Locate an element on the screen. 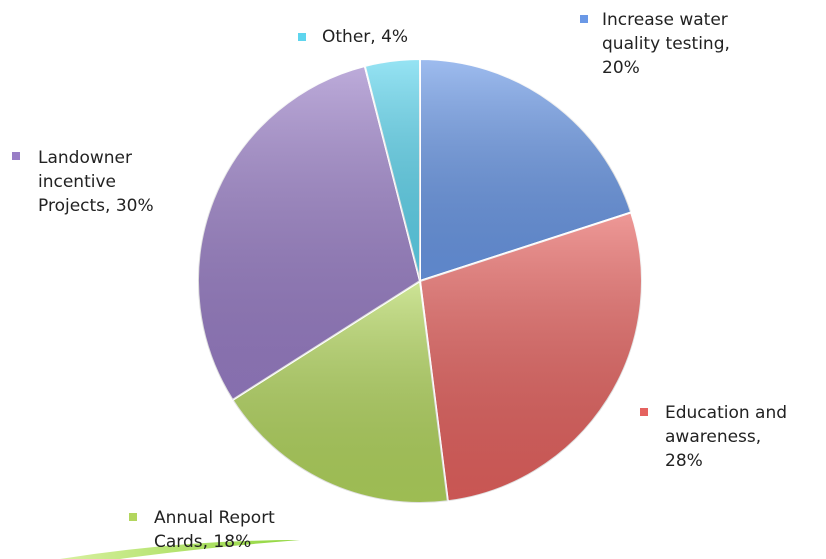 The height and width of the screenshot is (559, 826). data-label: Annual Report Cards, 18% is located at coordinates (214, 530).